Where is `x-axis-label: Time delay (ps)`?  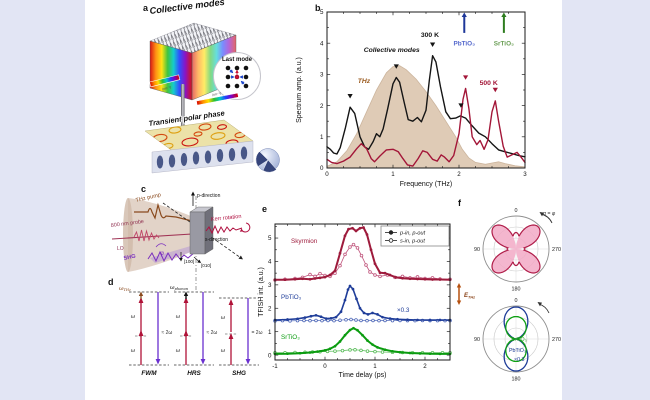 x-axis-label: Time delay (ps) is located at coordinates (363, 375).